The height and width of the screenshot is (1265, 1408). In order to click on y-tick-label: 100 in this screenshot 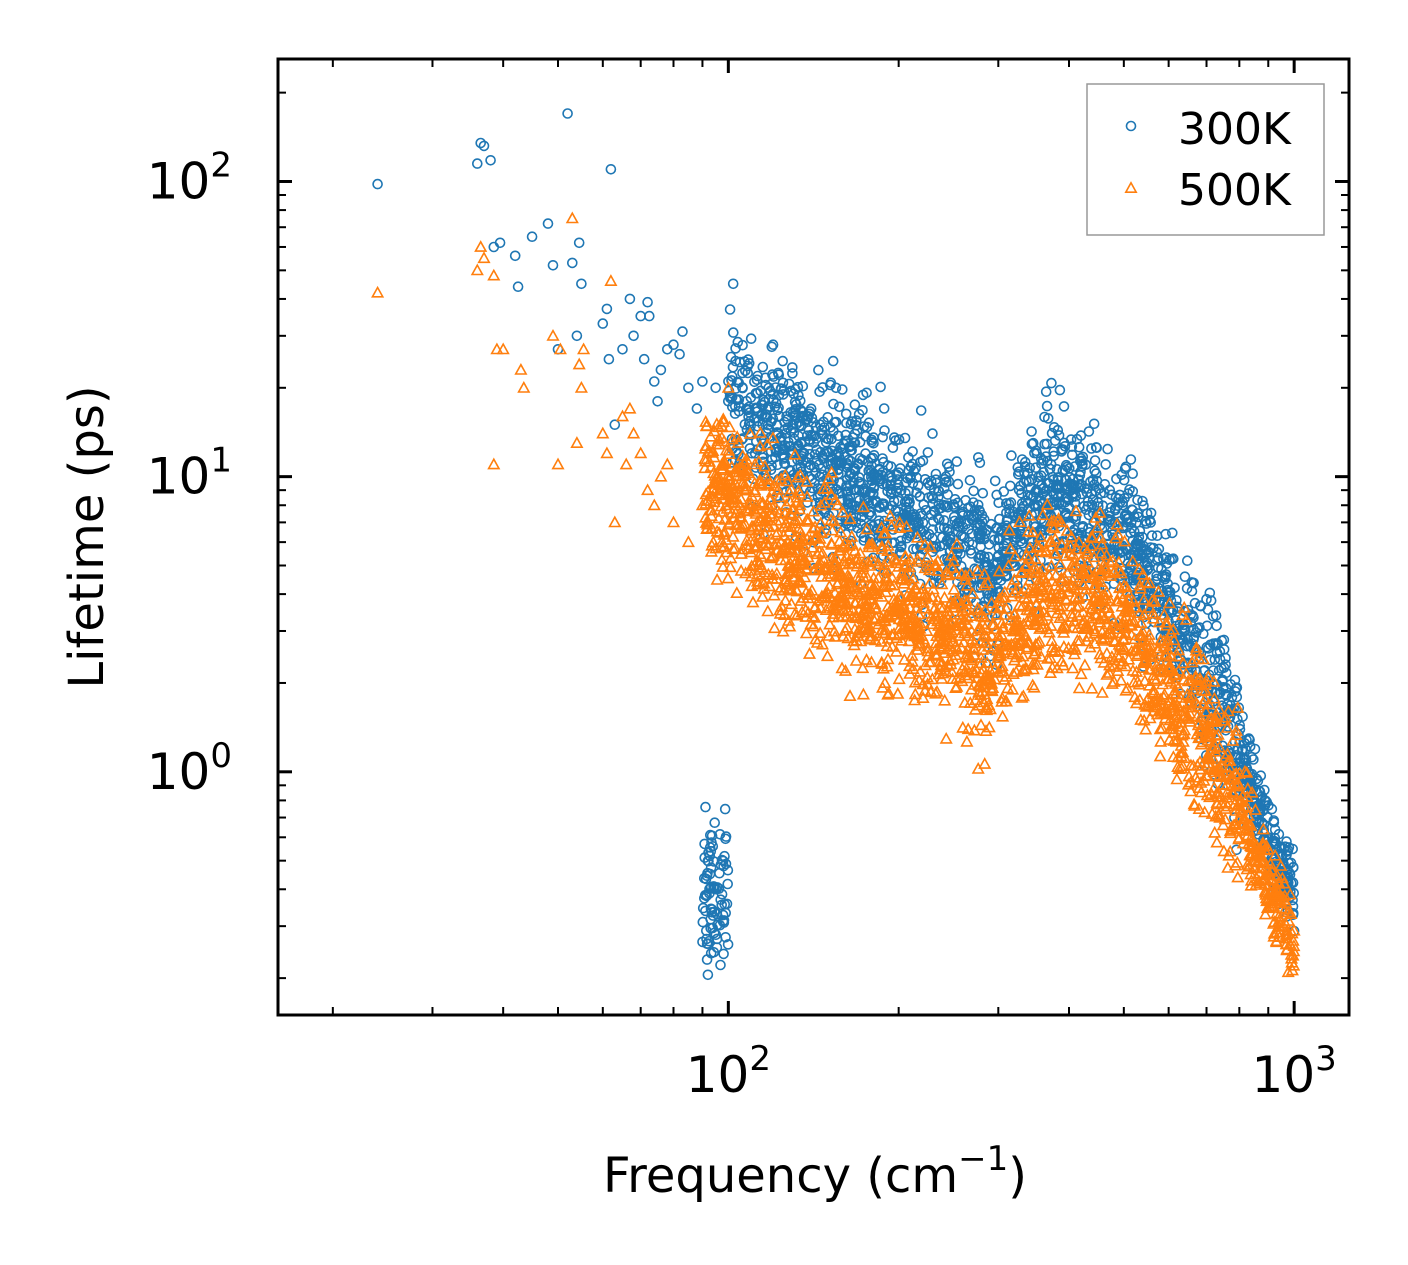, I will do `click(189, 768)`.